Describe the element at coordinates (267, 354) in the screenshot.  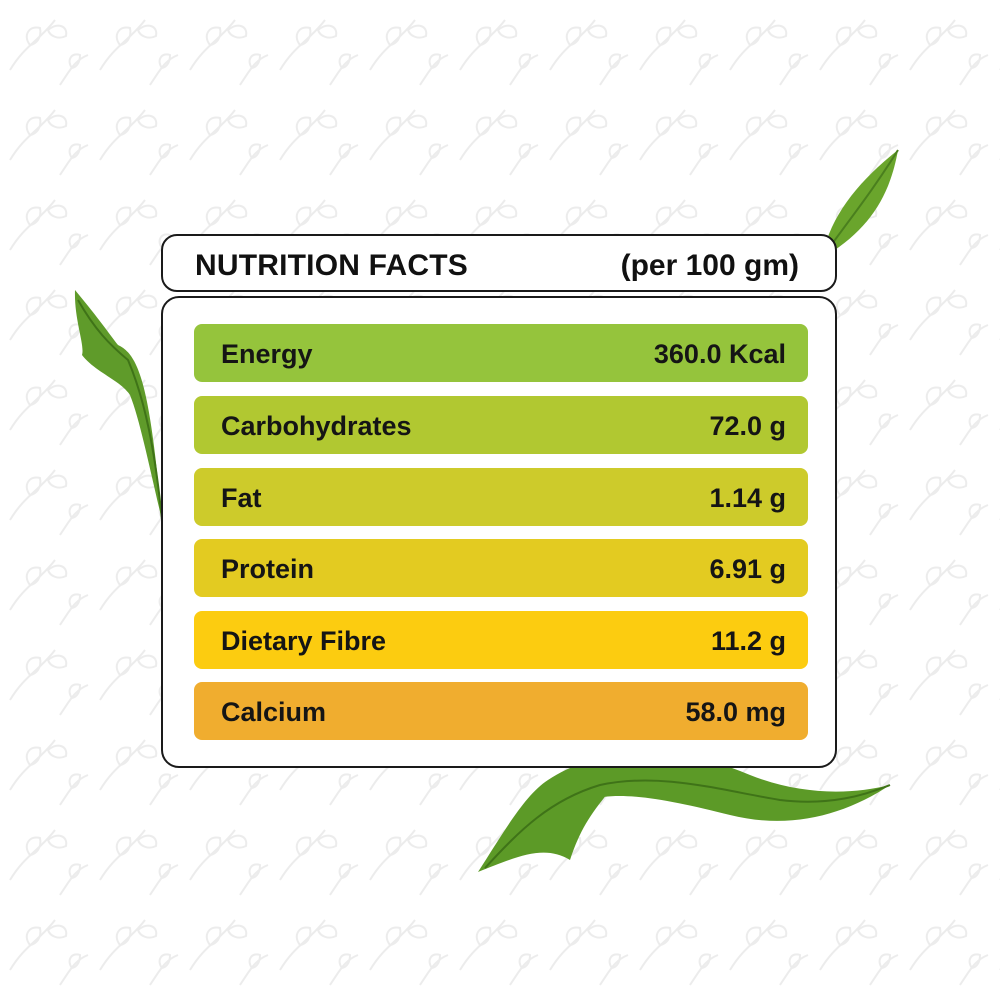
I see `nutrient-label: Energy` at that location.